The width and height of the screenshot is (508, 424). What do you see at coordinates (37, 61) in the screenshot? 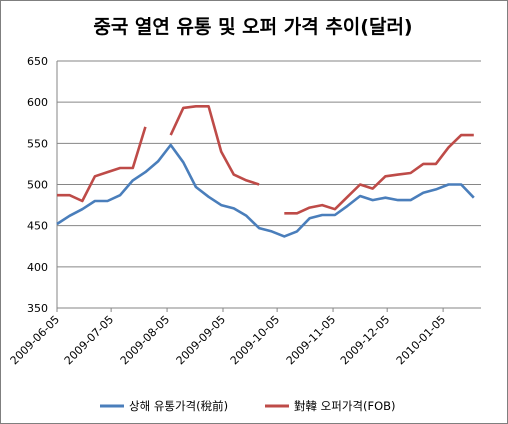
I see `y-tick-label: 650` at bounding box center [37, 61].